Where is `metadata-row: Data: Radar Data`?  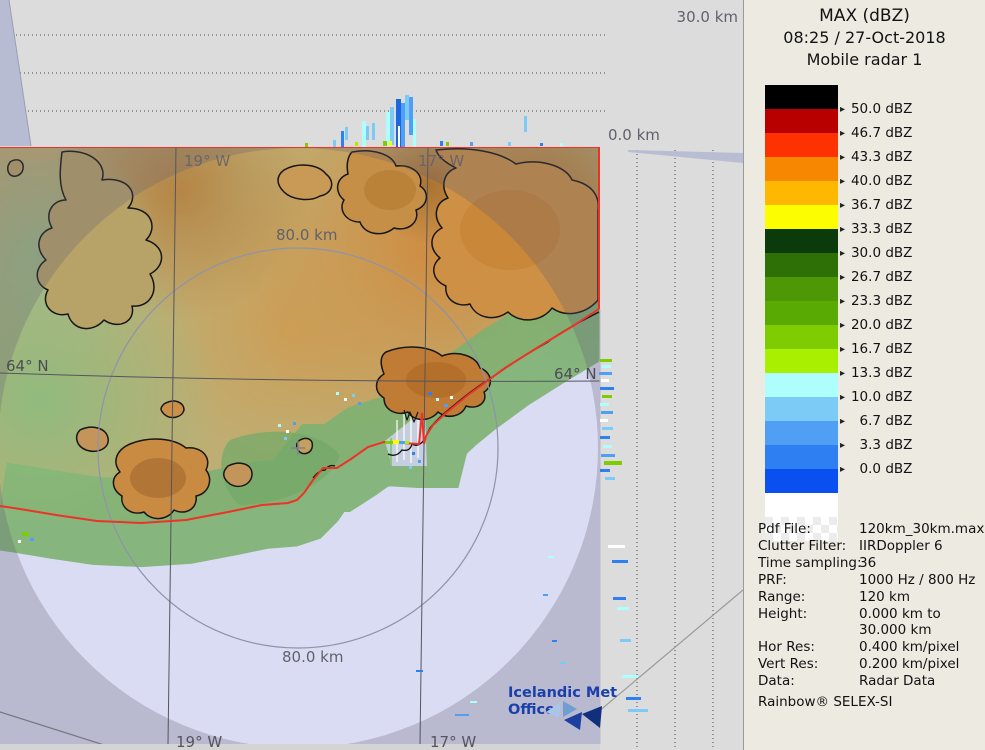 metadata-row: Data: Radar Data is located at coordinates (870, 681).